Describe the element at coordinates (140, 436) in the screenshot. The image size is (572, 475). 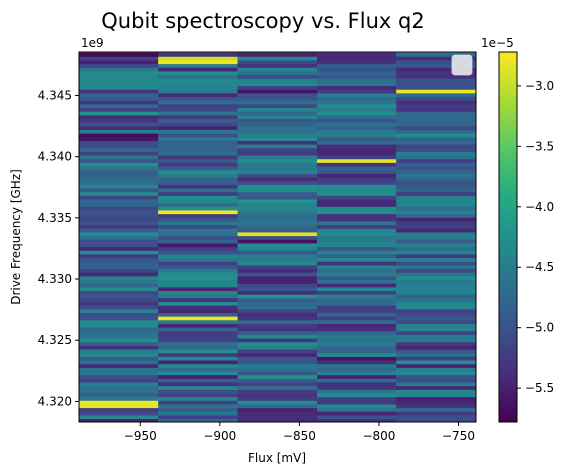
I see `x-tick-label: −950` at that location.